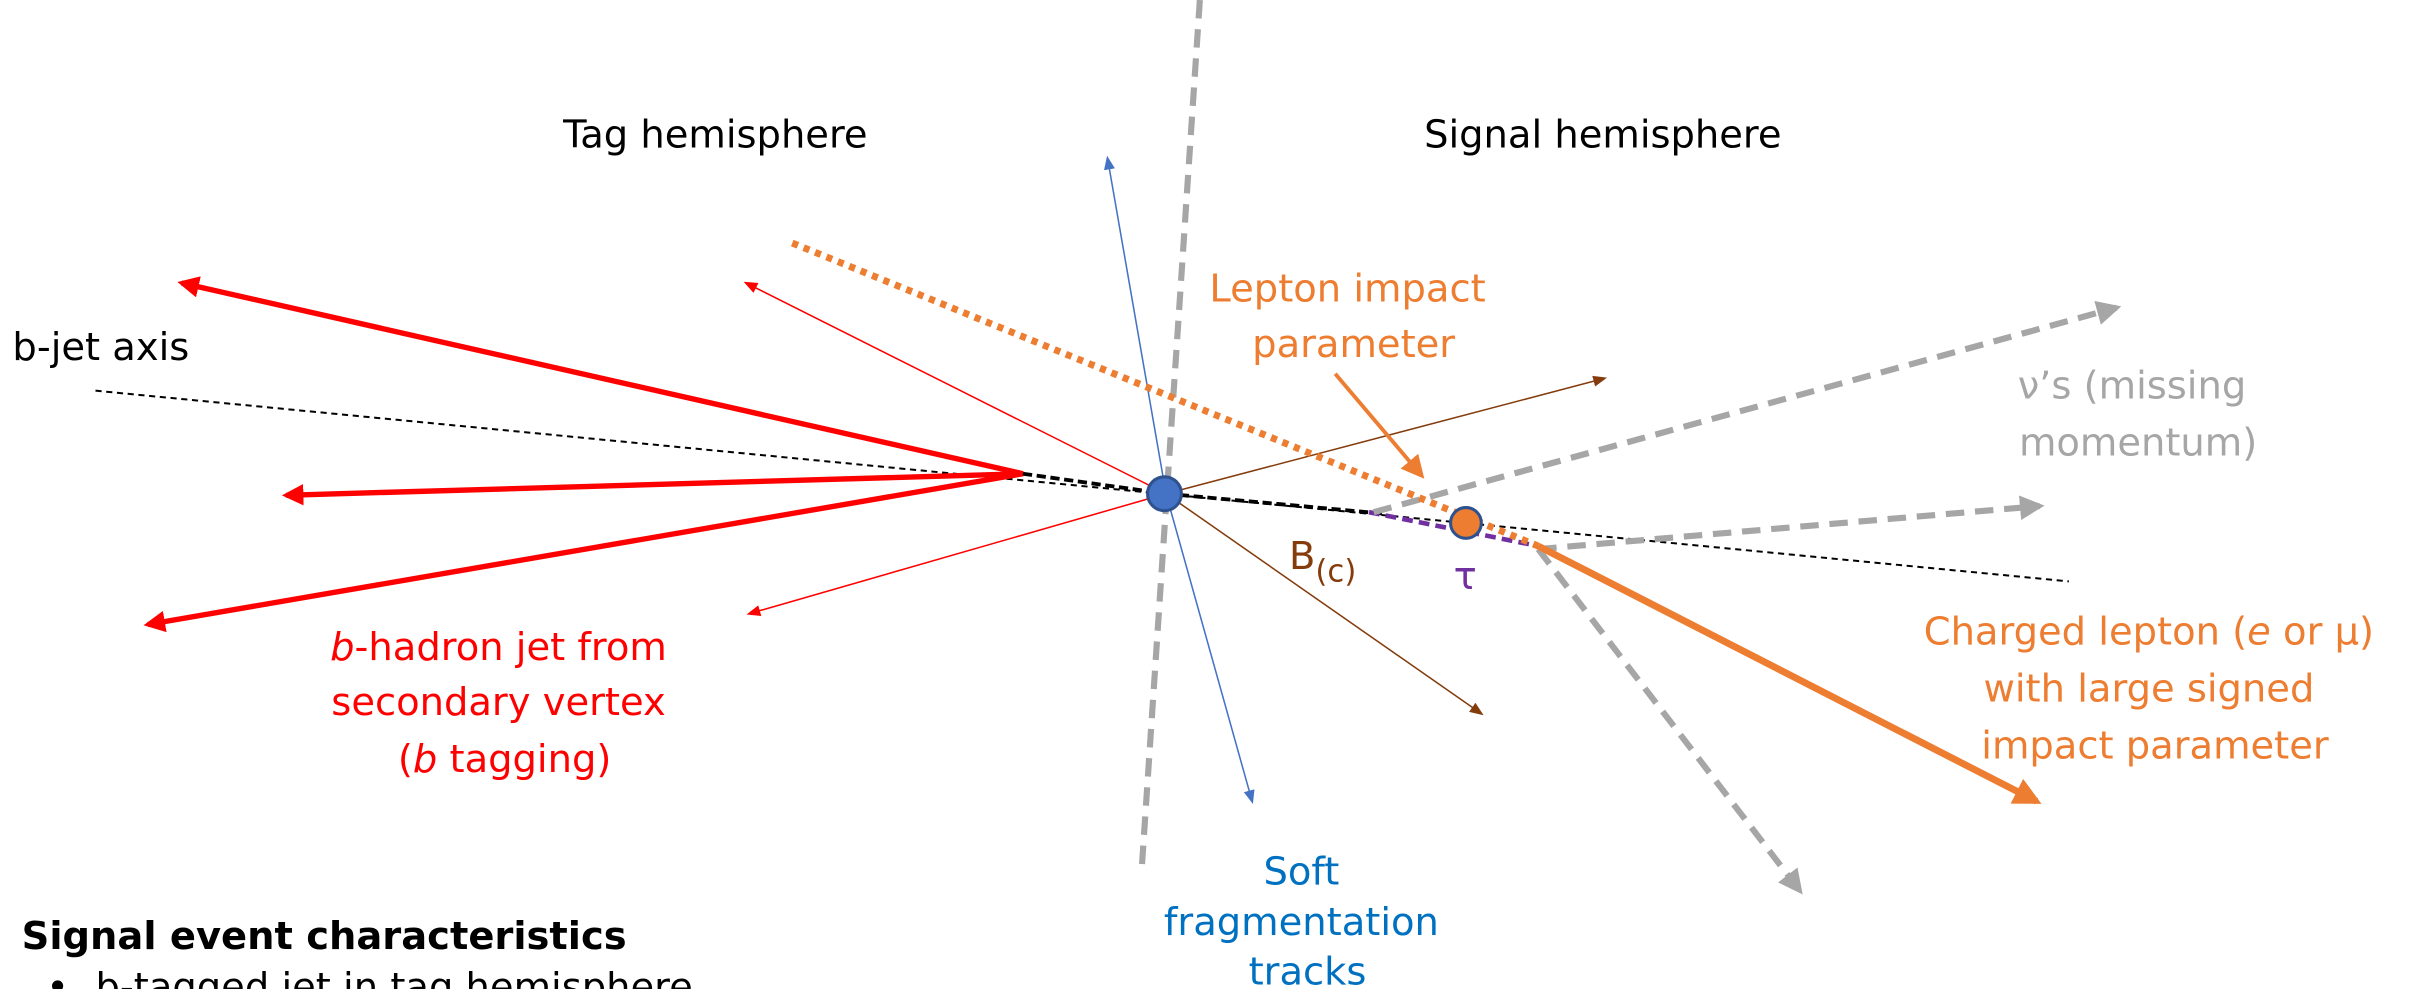 The height and width of the screenshot is (989, 2412). What do you see at coordinates (1379, 425) in the screenshot?
I see `pointer-arrow` at bounding box center [1379, 425].